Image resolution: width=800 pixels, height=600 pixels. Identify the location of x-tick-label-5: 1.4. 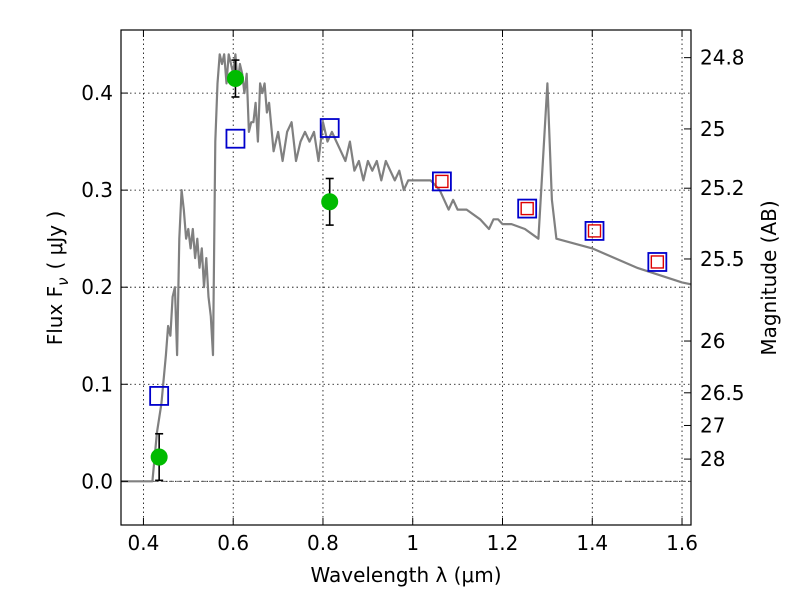
(592, 543).